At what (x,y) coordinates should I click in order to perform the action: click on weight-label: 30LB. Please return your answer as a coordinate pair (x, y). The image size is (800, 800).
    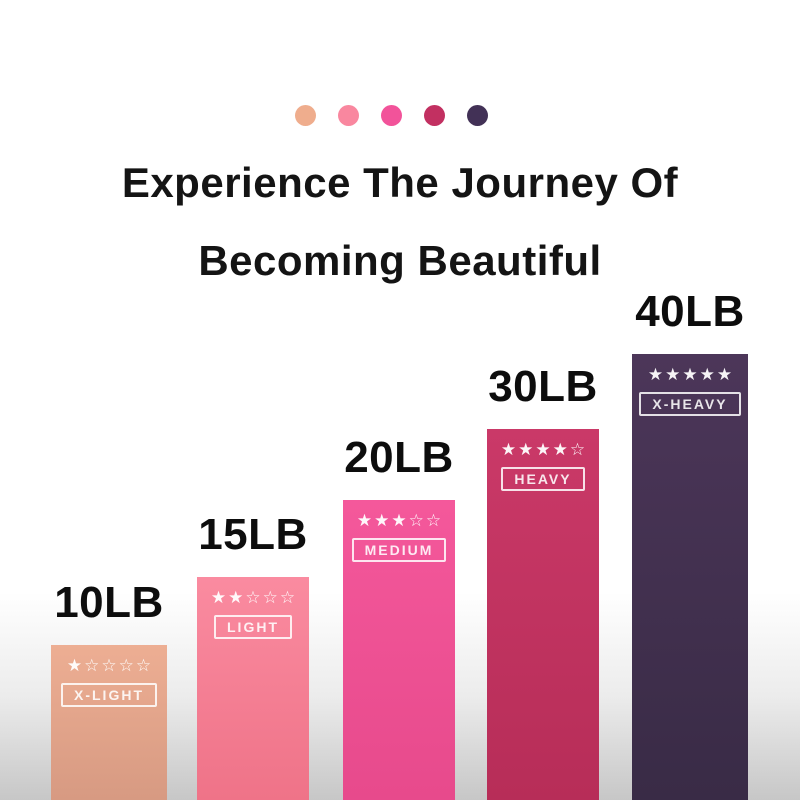
    Looking at the image, I should click on (543, 386).